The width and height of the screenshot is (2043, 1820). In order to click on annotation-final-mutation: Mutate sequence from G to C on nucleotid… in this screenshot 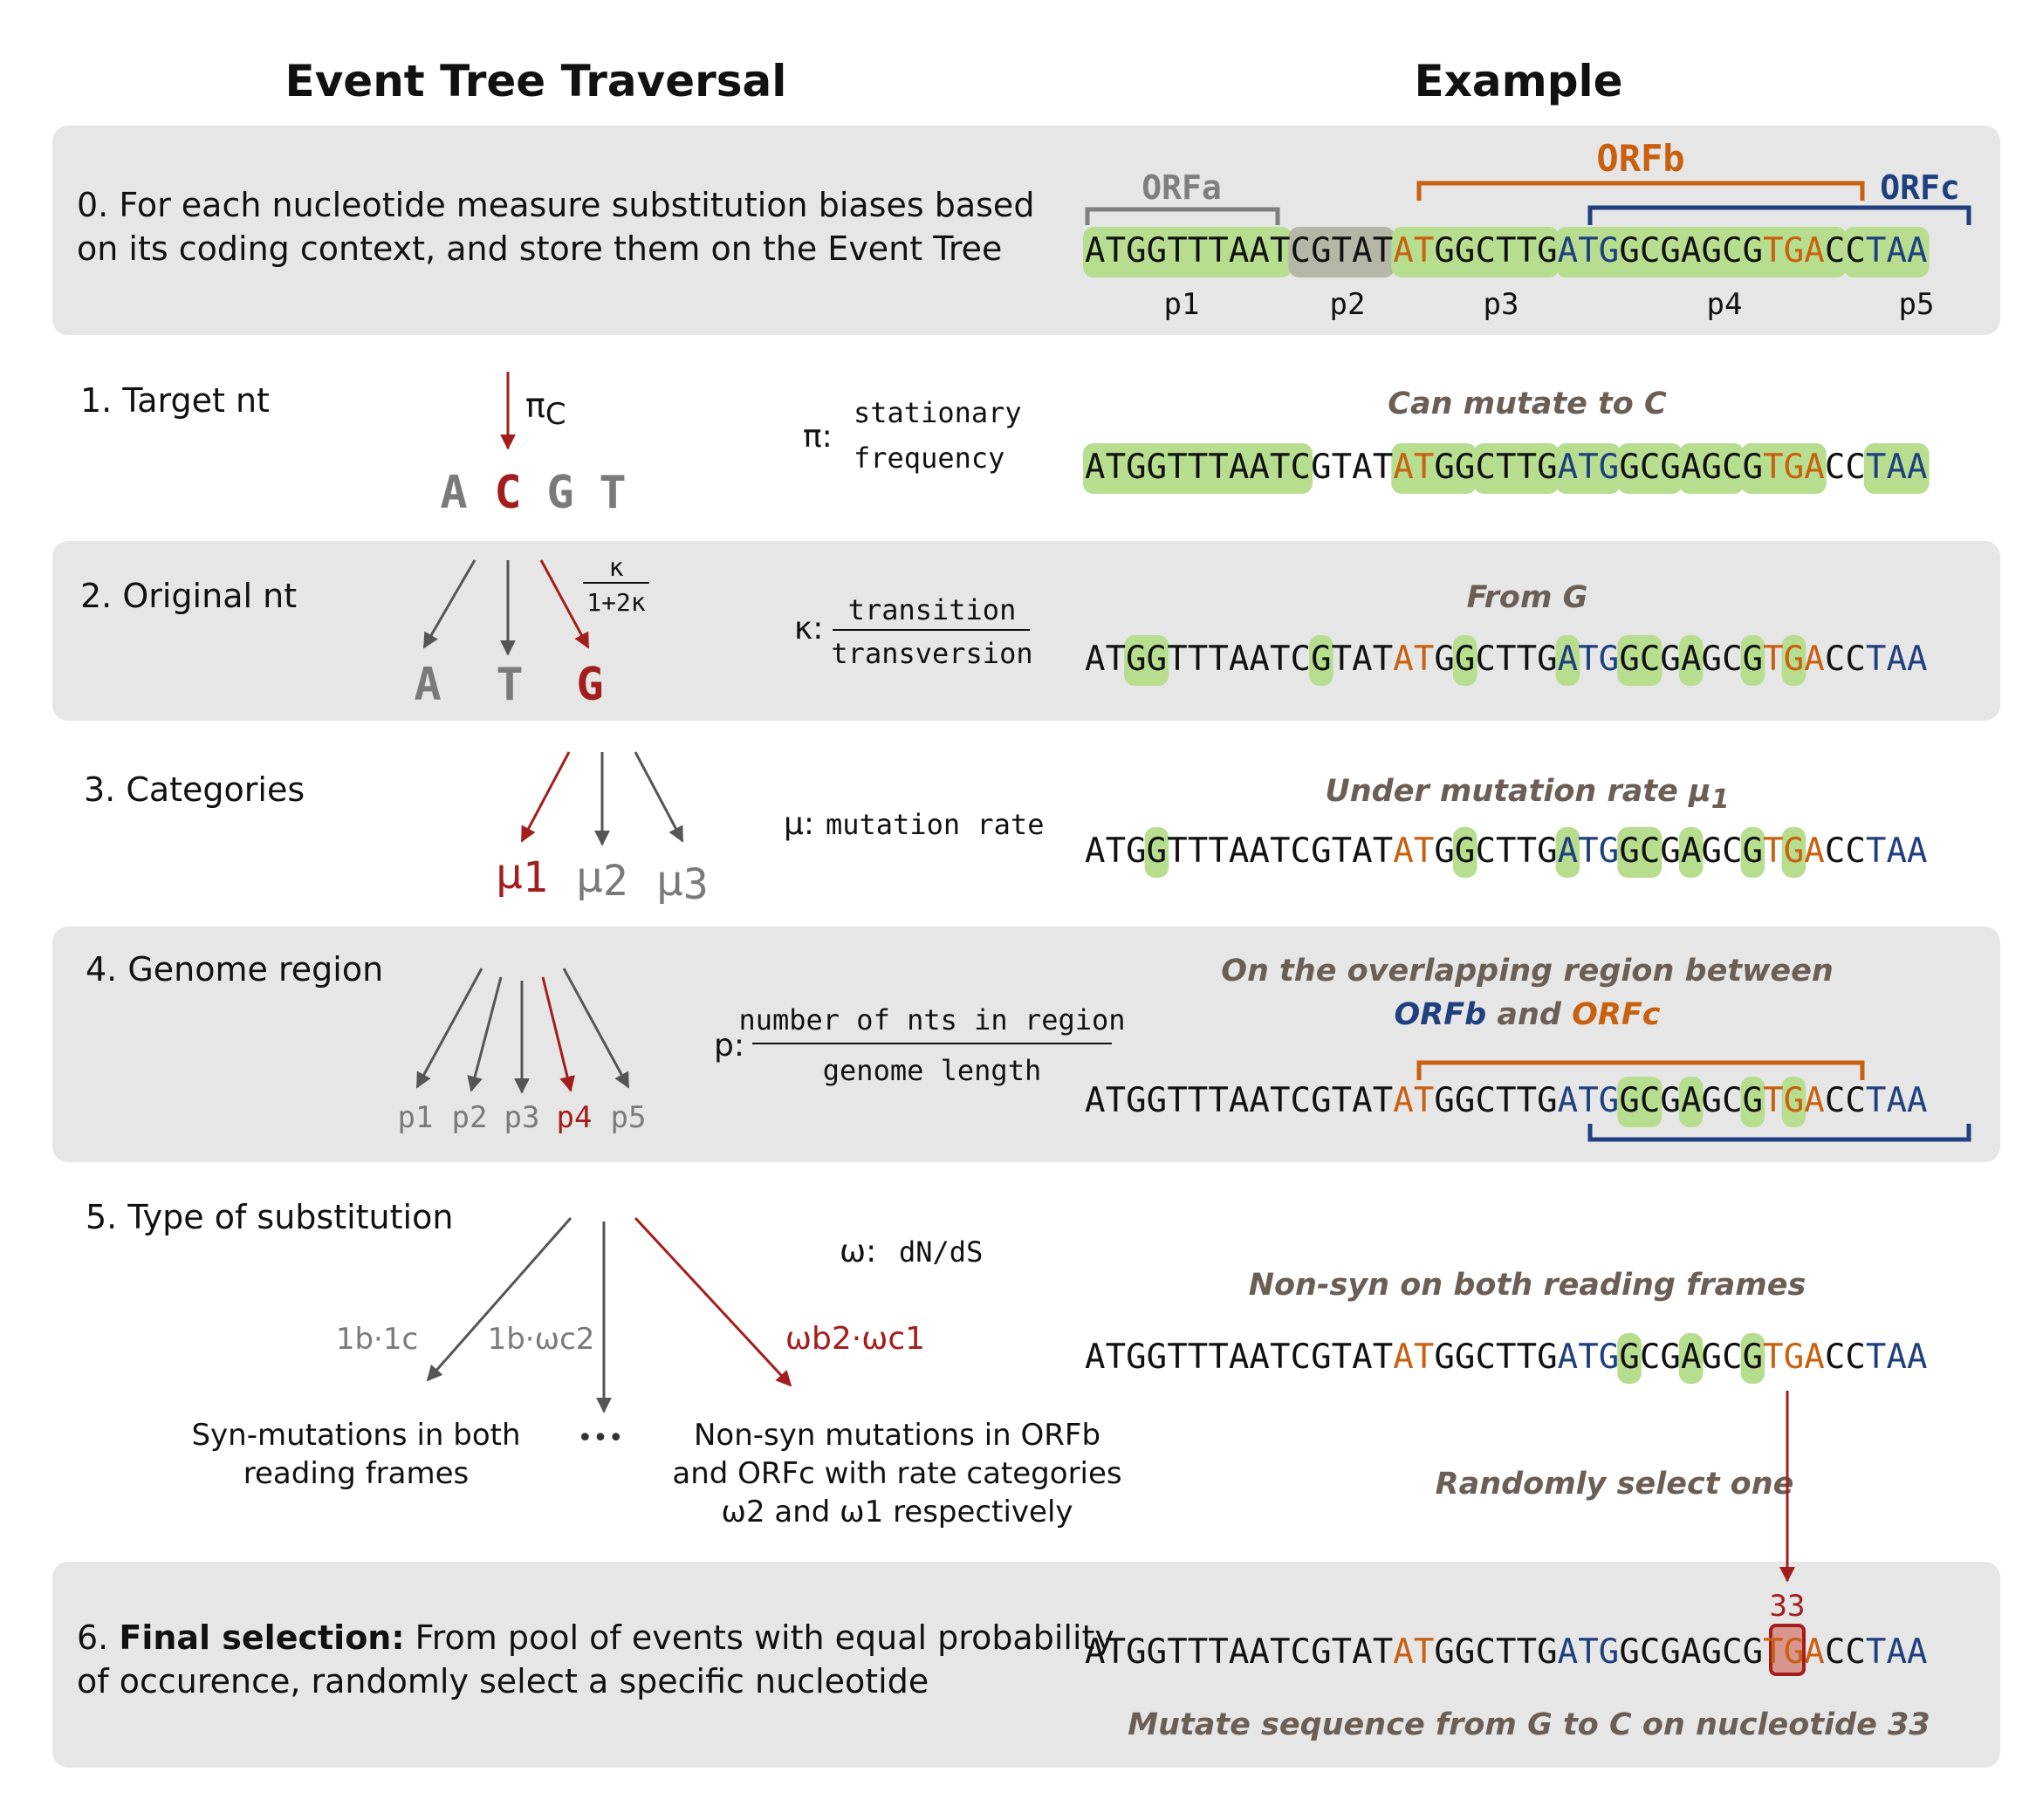, I will do `click(1529, 1724)`.